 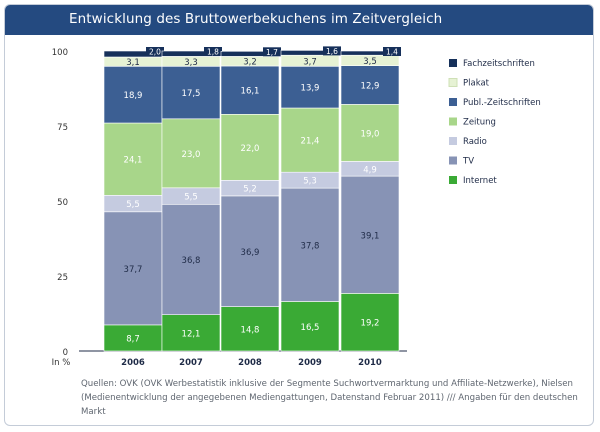 What do you see at coordinates (191, 63) in the screenshot?
I see `bar-value-label: 3,3` at bounding box center [191, 63].